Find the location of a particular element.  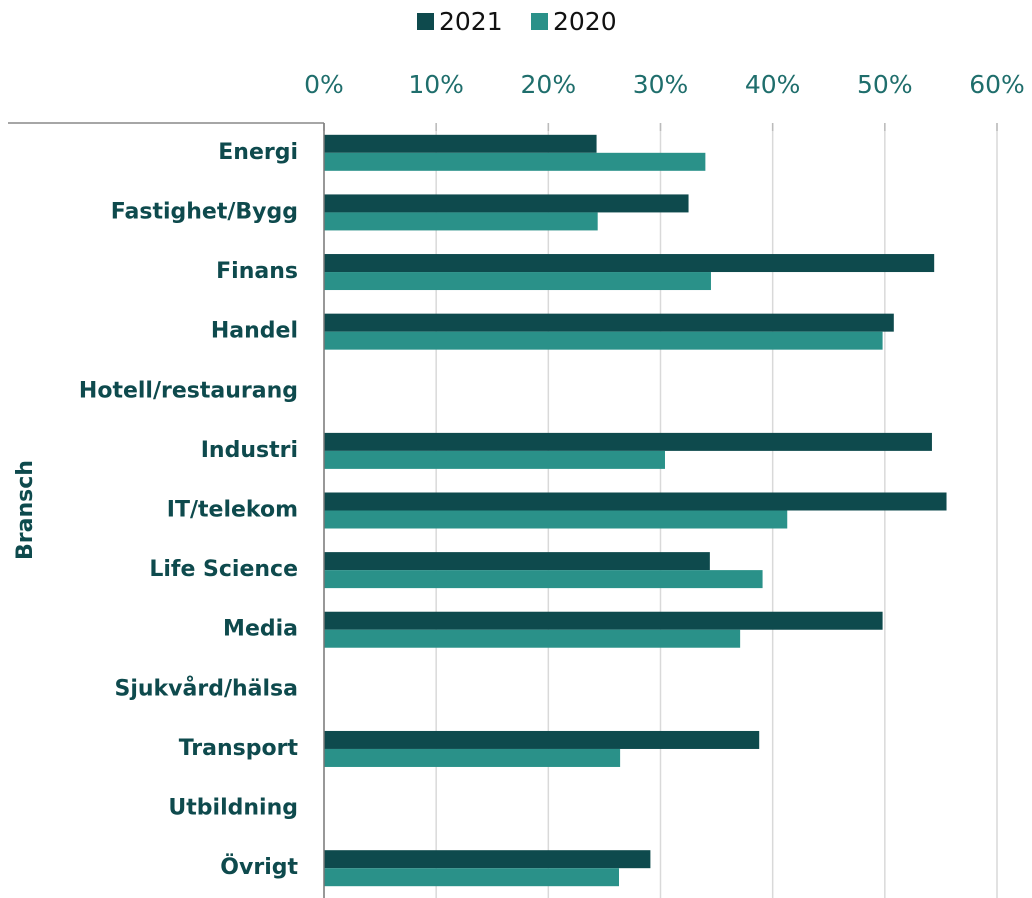

x-tick-label: 30% is located at coordinates (661, 84).